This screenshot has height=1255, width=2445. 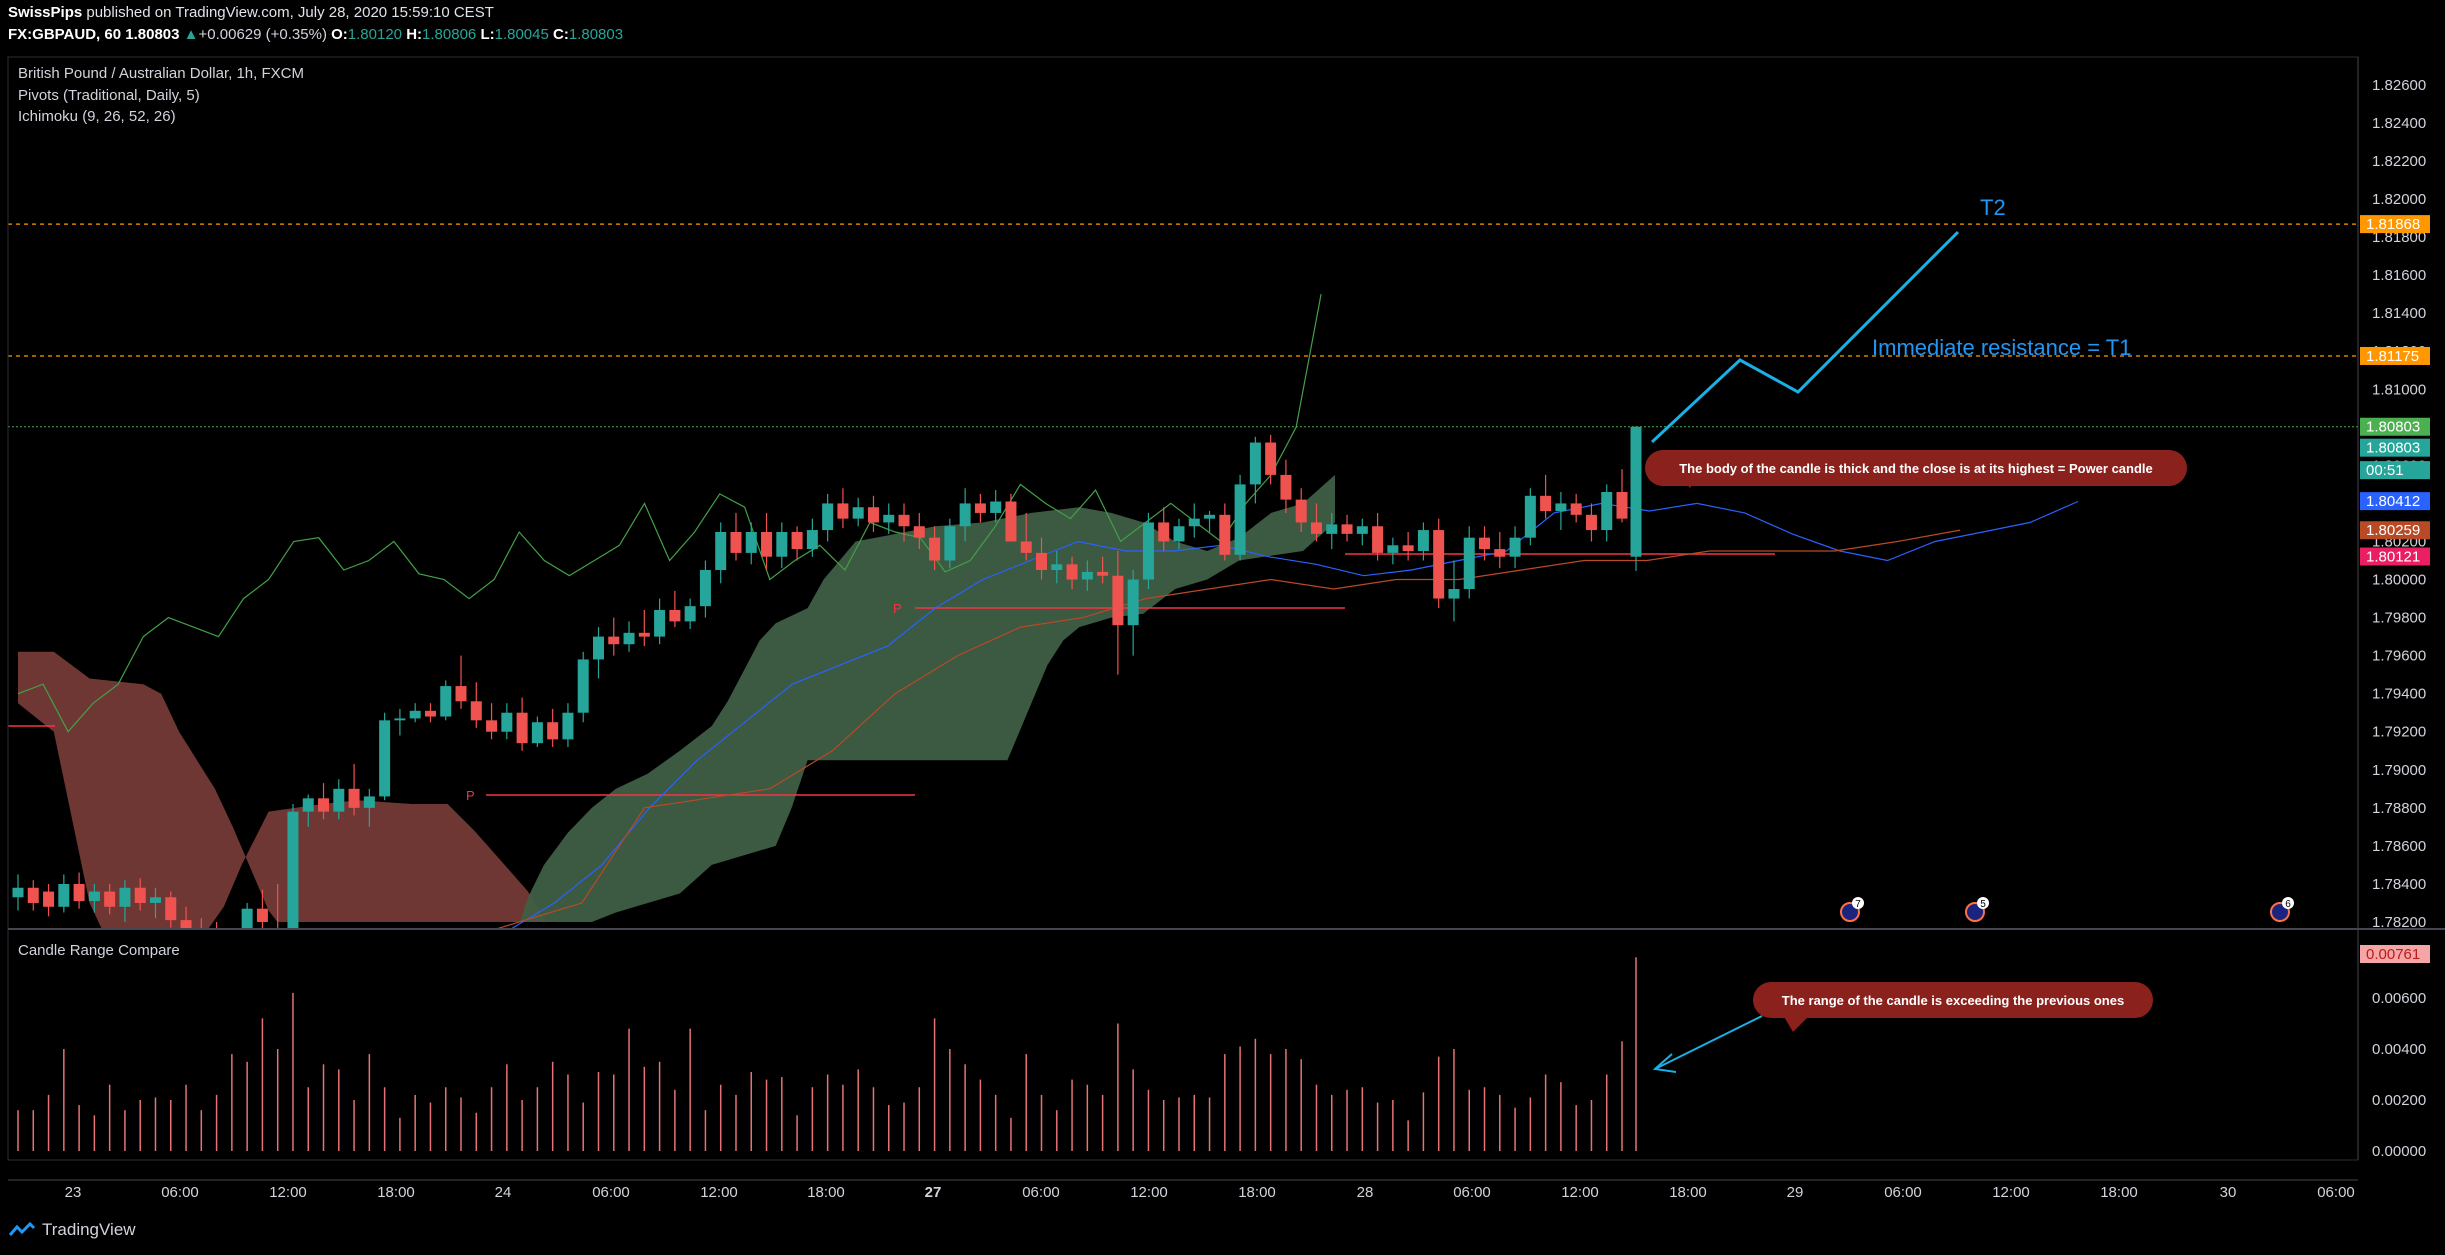 What do you see at coordinates (503, 1192) in the screenshot?
I see `time-axis-tick: 24` at bounding box center [503, 1192].